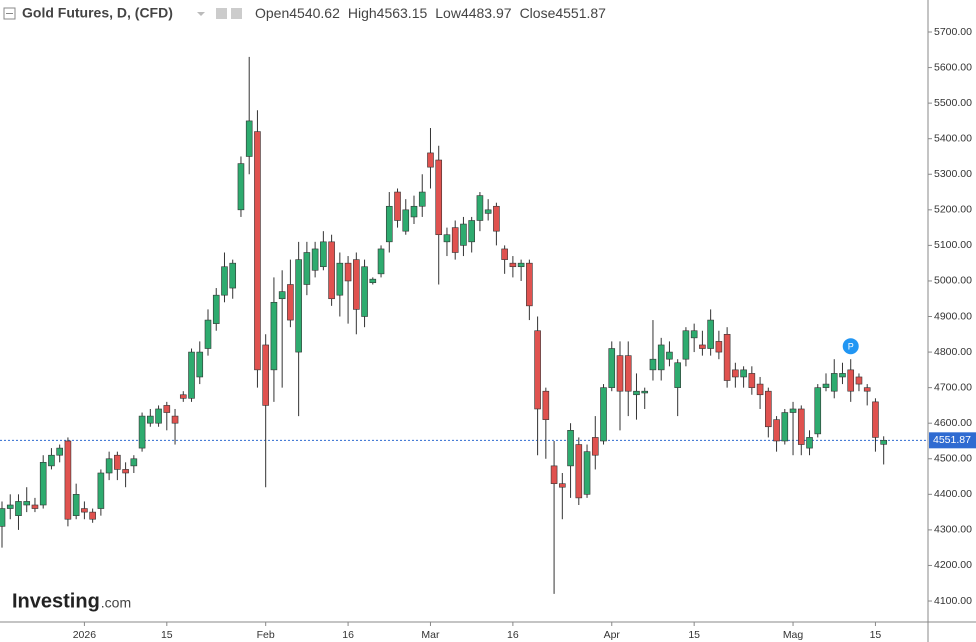 This screenshot has height=642, width=976. I want to click on y-tick-label: 4300.00, so click(953, 530).